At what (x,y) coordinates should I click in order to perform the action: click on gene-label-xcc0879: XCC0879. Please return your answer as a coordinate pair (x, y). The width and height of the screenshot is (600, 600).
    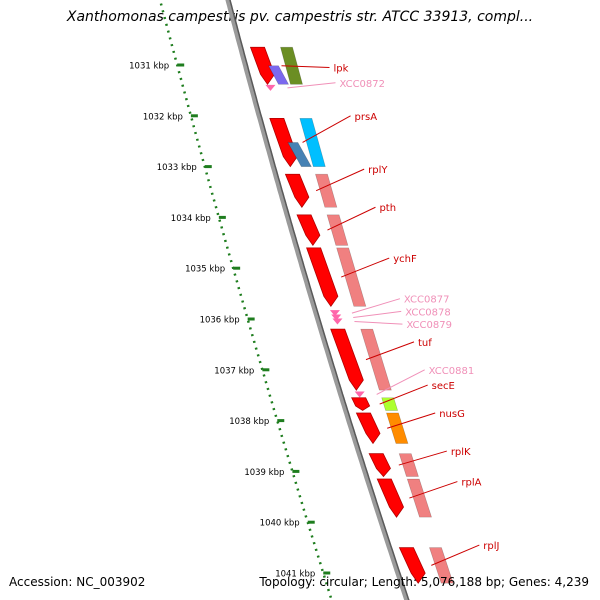
    Looking at the image, I should click on (429, 325).